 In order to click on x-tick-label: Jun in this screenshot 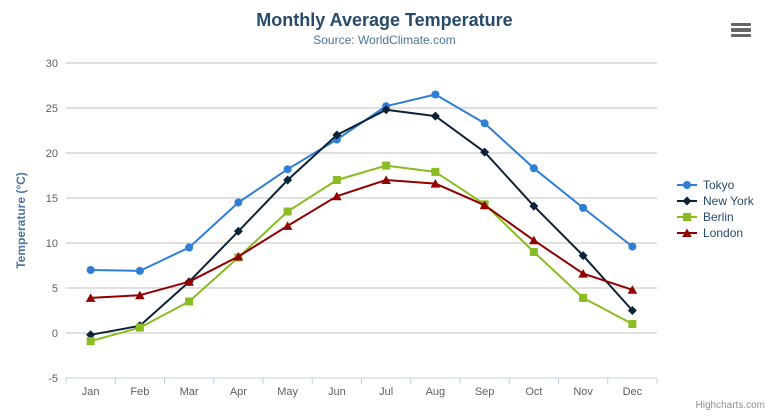, I will do `click(337, 392)`.